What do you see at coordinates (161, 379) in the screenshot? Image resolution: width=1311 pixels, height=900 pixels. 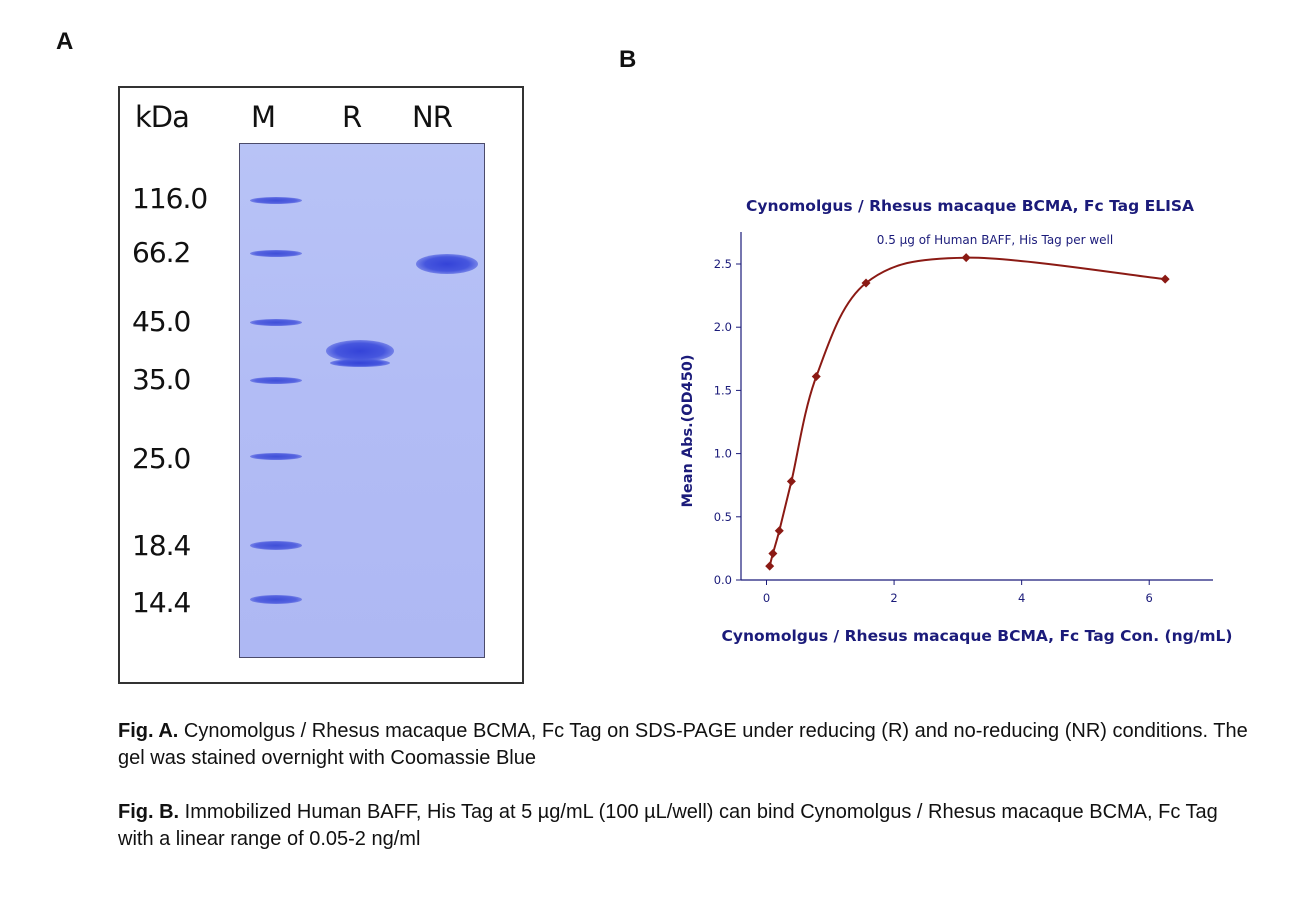 I see `kda-label-35: 35.0` at bounding box center [161, 379].